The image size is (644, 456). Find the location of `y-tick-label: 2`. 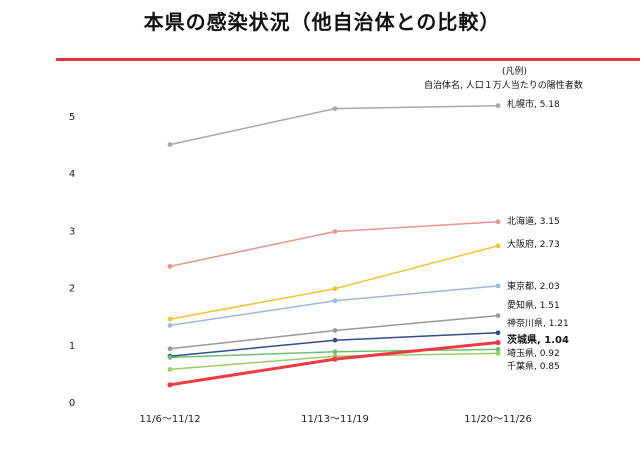

y-tick-label: 2 is located at coordinates (72, 289).